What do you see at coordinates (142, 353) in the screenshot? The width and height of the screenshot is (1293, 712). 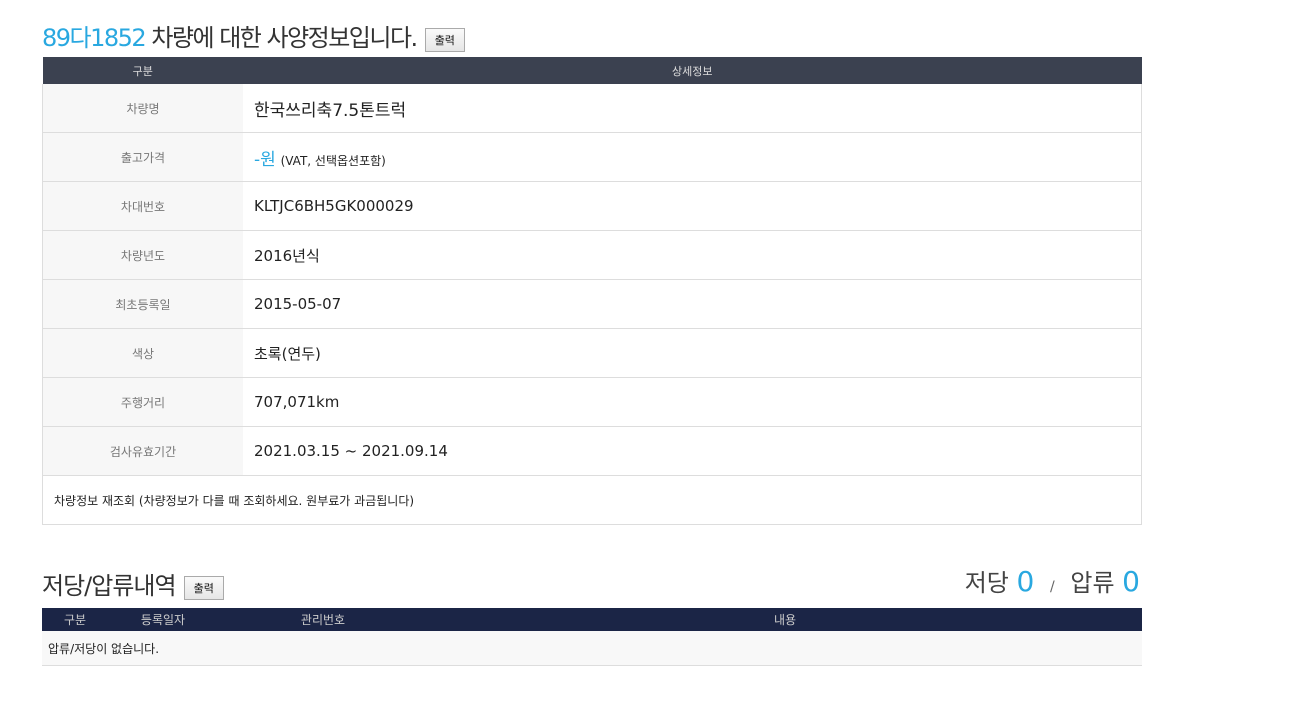 I see `row-label: 색상` at bounding box center [142, 353].